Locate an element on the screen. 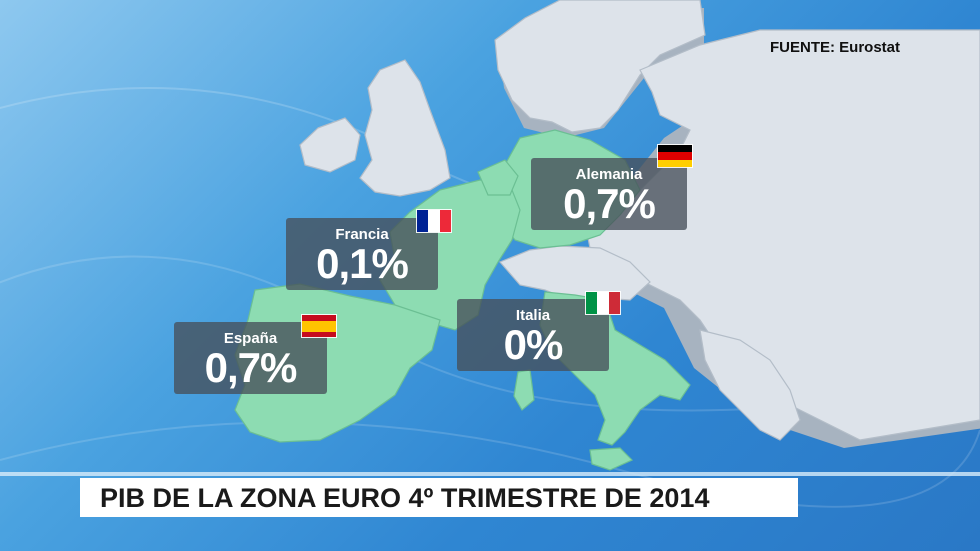  title-bar: PIB DE LA ZONA EURO 4º TRIMESTRE DE 2014 is located at coordinates (439, 497).